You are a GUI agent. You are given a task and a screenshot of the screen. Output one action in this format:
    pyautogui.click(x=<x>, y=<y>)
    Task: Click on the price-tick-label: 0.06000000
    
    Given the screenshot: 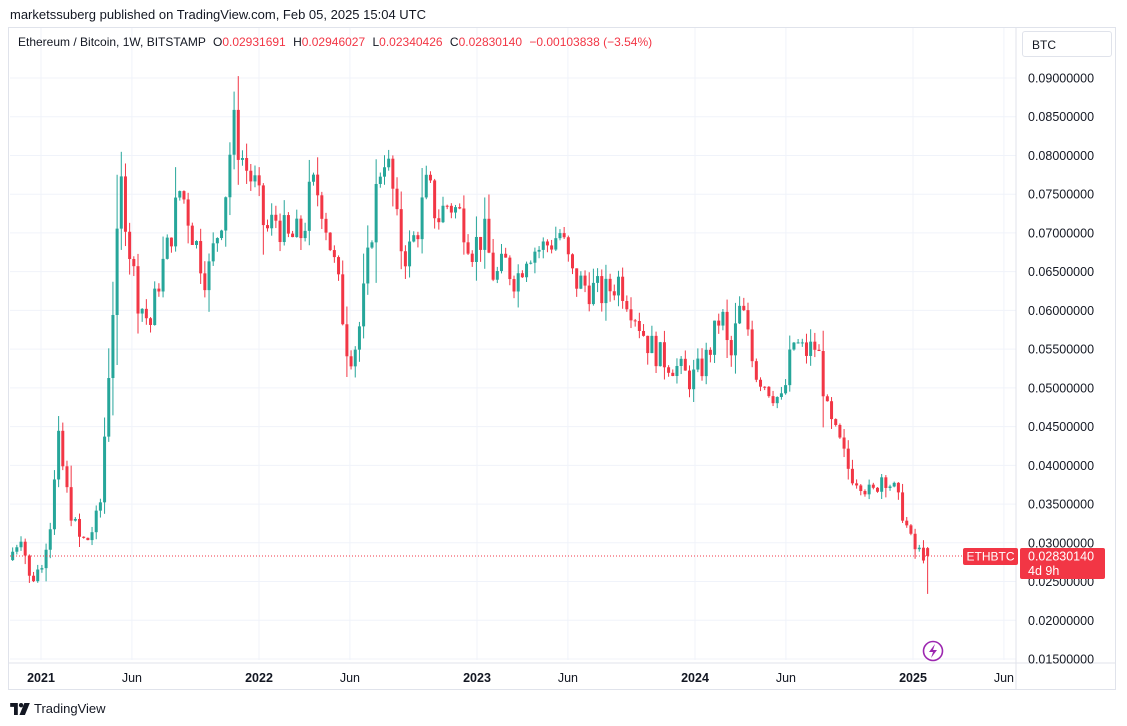 What is the action you would take?
    pyautogui.click(x=1061, y=311)
    